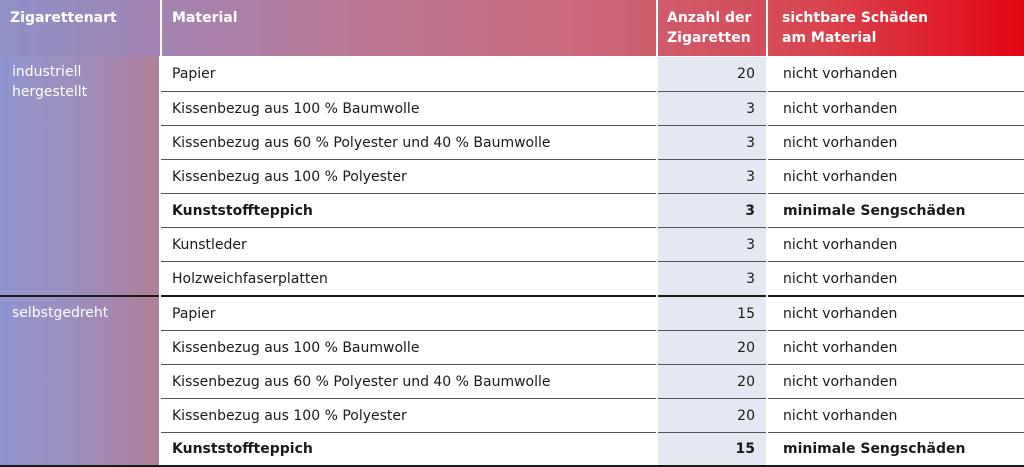 This screenshot has width=1024, height=467. Describe the element at coordinates (592, 279) in the screenshot. I see `table-row: Holzweichfaserplatten 3 nicht vorhanden` at that location.